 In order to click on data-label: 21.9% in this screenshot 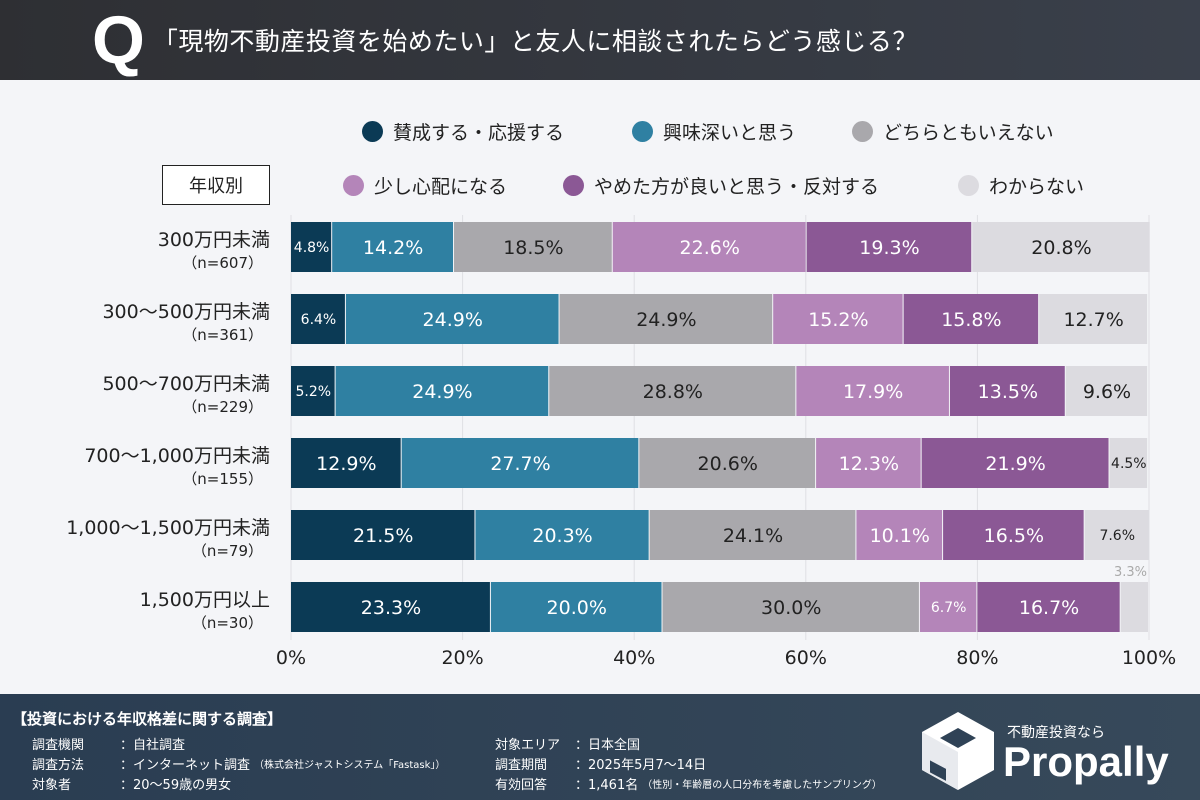, I will do `click(1015, 464)`.